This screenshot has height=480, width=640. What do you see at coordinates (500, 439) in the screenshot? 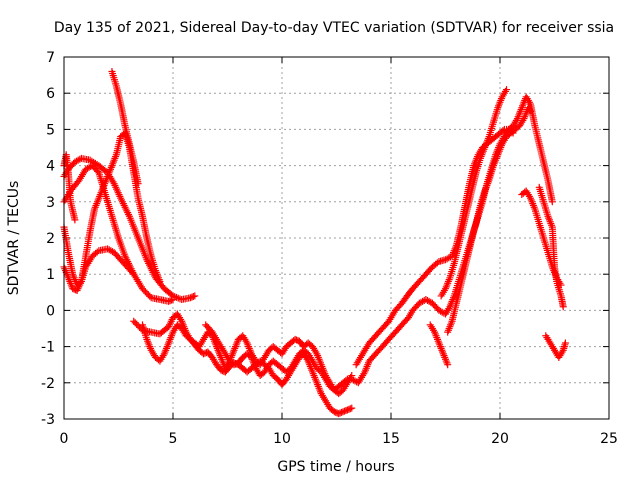
I see `x-tick-label: 20` at bounding box center [500, 439].